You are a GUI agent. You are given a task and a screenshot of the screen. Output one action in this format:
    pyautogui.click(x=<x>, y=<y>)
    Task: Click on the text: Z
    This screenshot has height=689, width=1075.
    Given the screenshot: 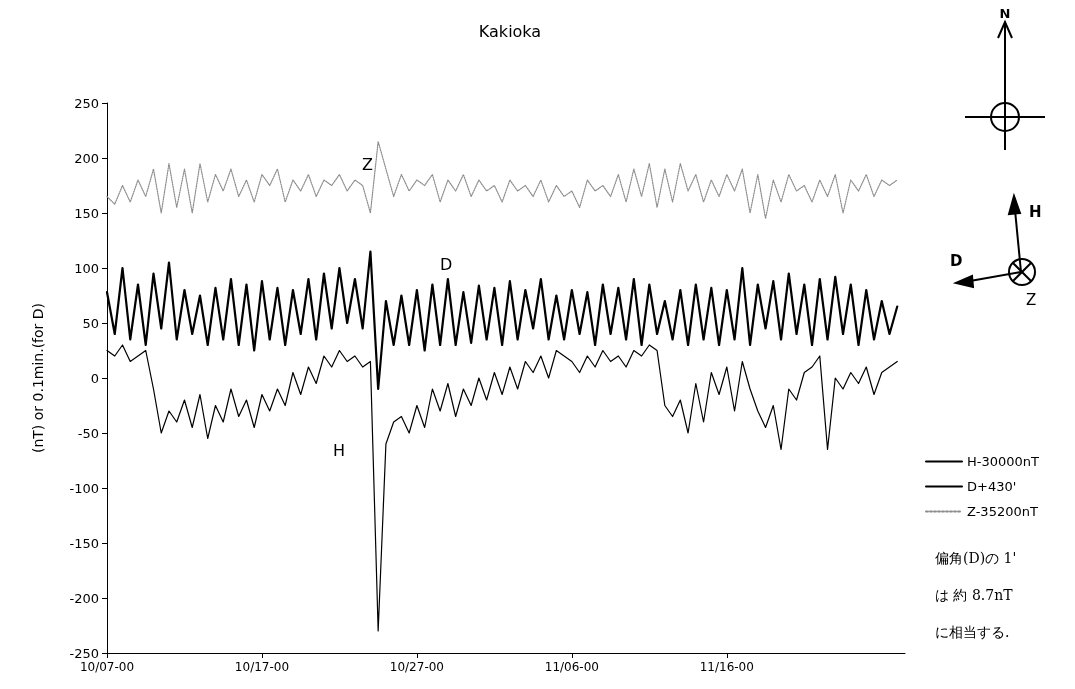 What is the action you would take?
    pyautogui.click(x=1031, y=300)
    